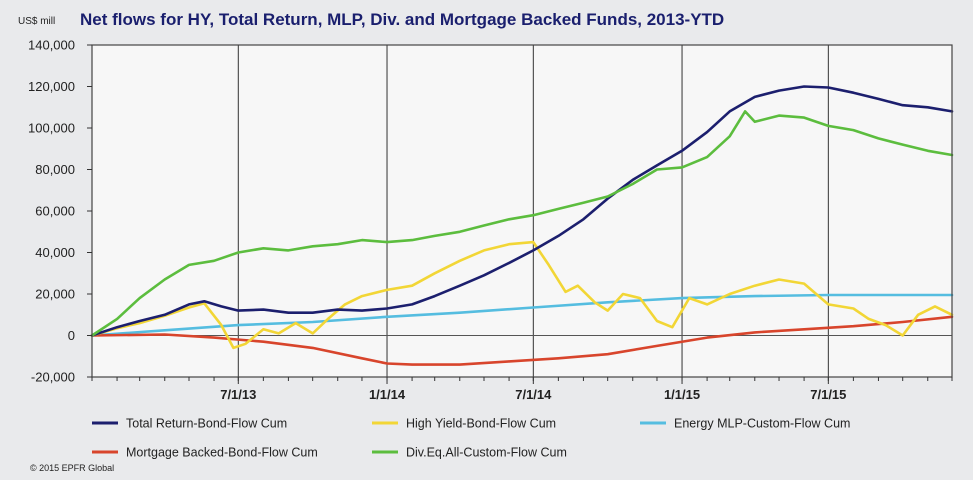 The image size is (973, 480). Describe the element at coordinates (71, 335) in the screenshot. I see `y-tick-label: 0` at that location.